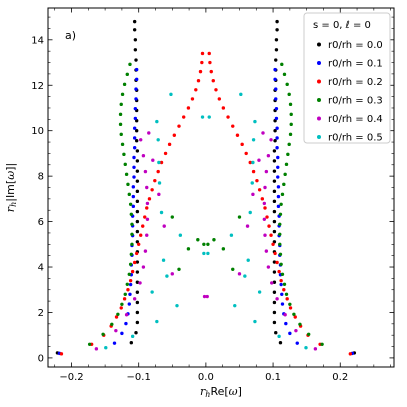 This screenshot has height=407, width=407. What do you see at coordinates (319, 44) in the screenshot?
I see `legend-marker` at bounding box center [319, 44].